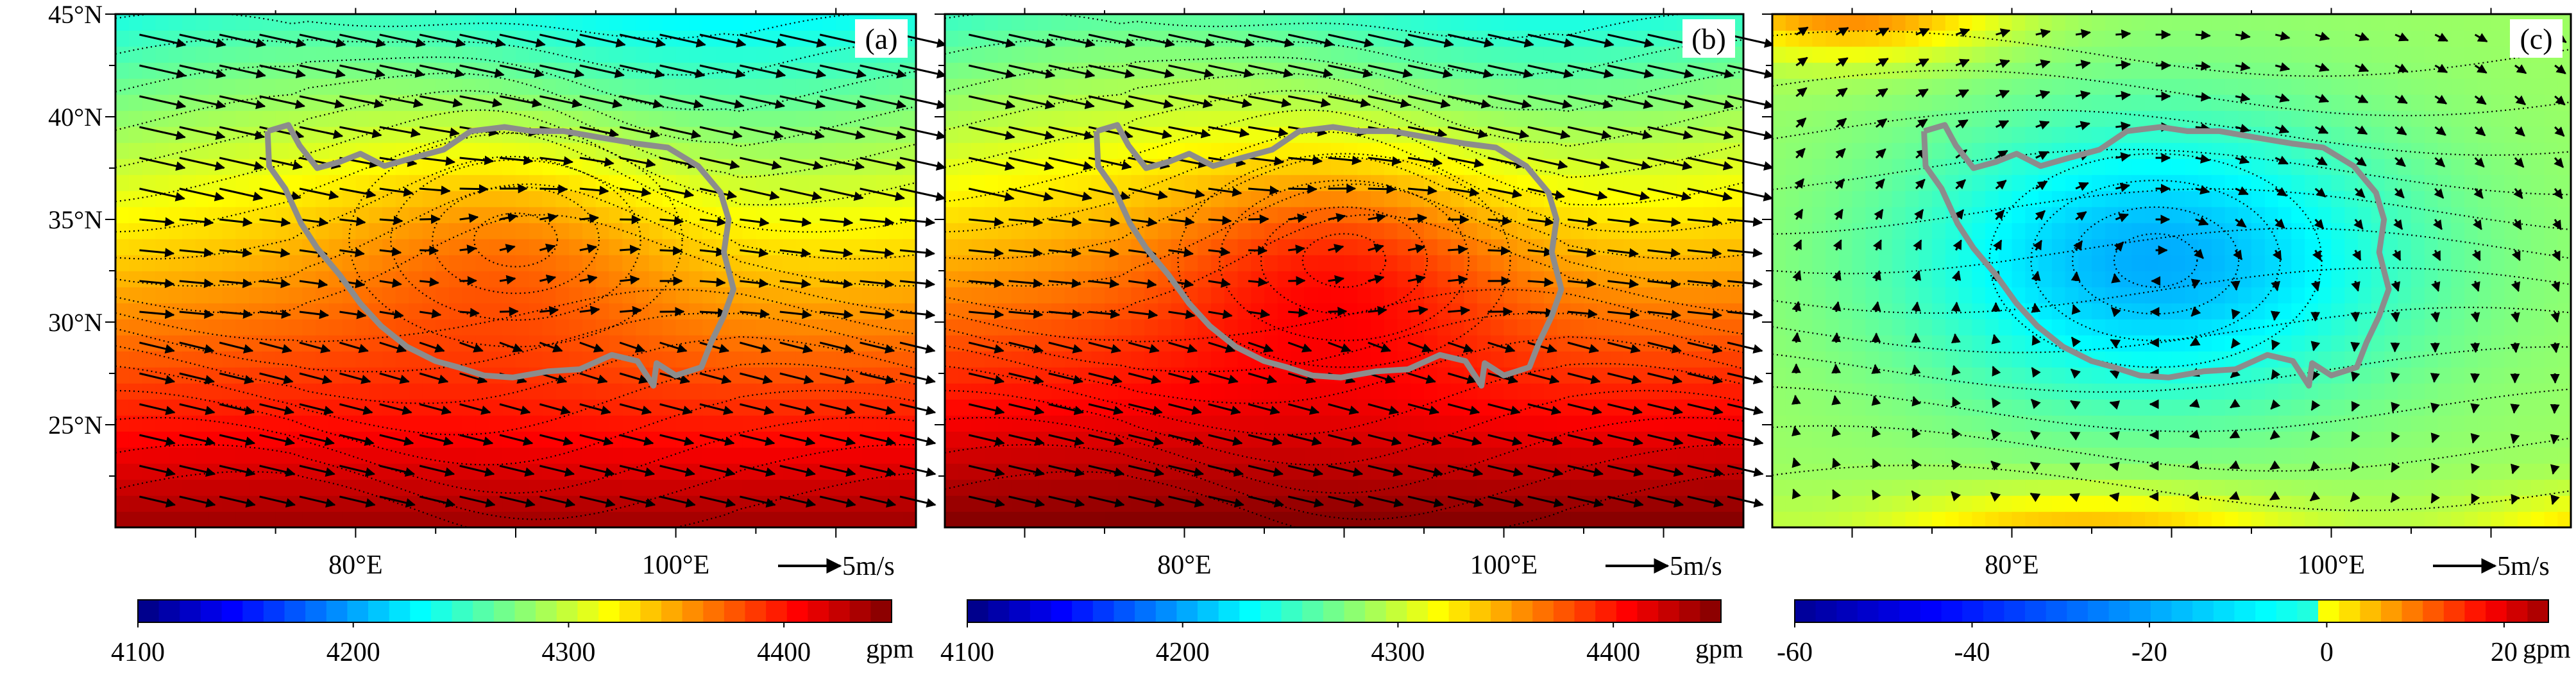 The width and height of the screenshot is (2576, 682). Describe the element at coordinates (75, 322) in the screenshot. I see `lat-label-30: 30°N` at that location.